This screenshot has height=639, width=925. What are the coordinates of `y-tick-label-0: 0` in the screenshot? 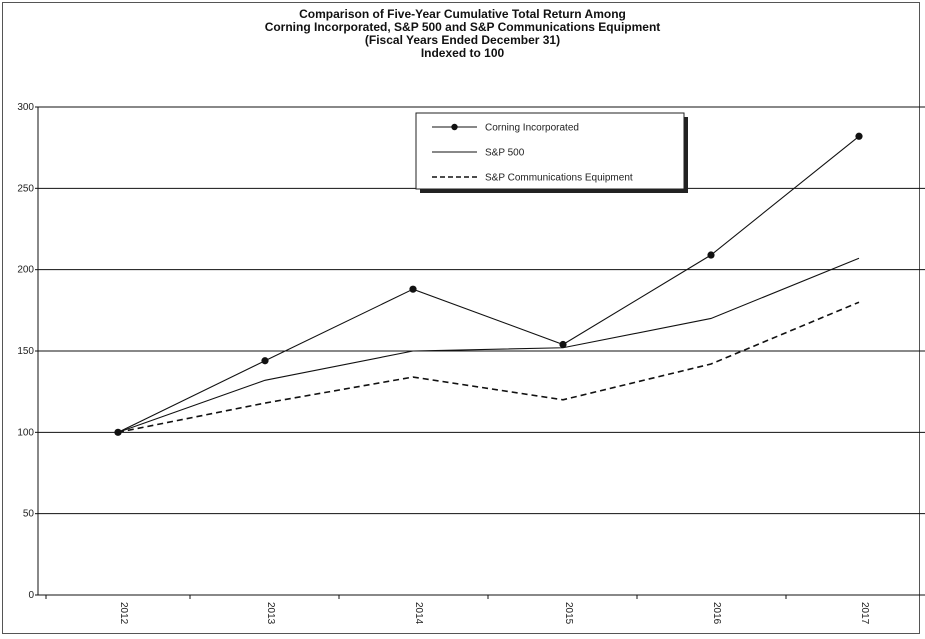 It's located at (31, 595).